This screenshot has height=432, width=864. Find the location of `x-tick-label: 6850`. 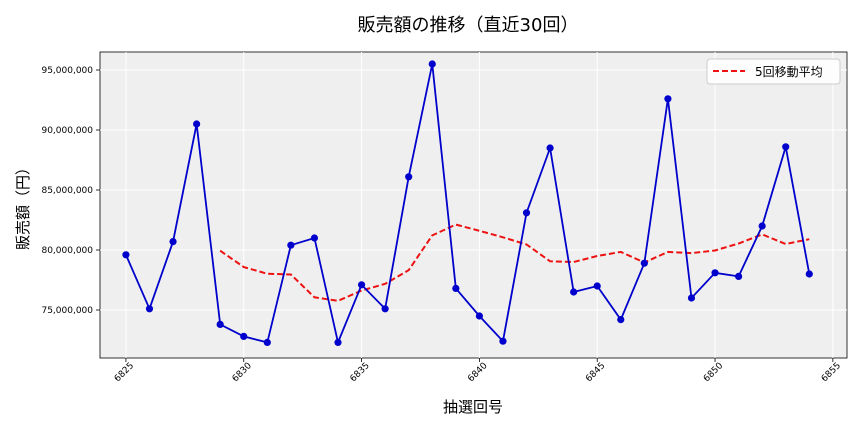

x-tick-label: 6850 is located at coordinates (713, 372).